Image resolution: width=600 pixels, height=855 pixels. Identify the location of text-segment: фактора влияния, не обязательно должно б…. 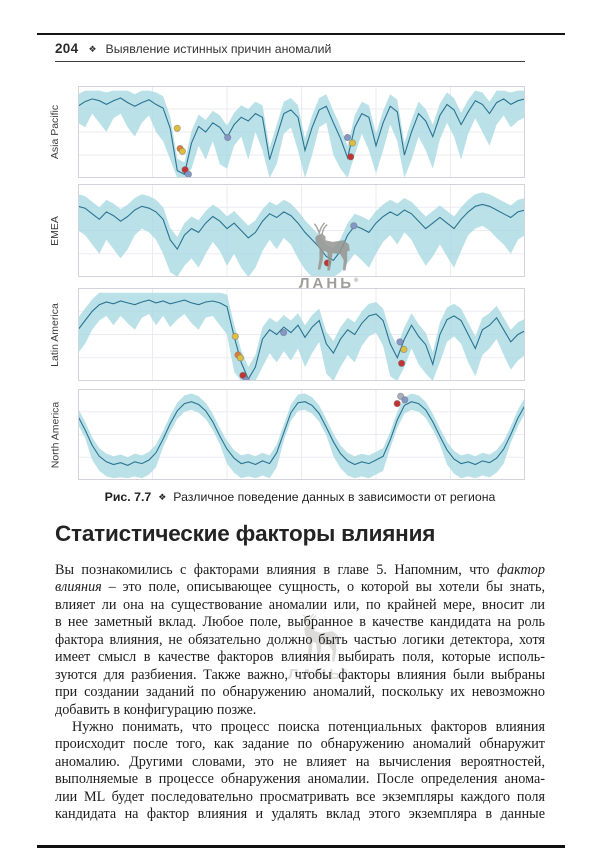
(300, 639).